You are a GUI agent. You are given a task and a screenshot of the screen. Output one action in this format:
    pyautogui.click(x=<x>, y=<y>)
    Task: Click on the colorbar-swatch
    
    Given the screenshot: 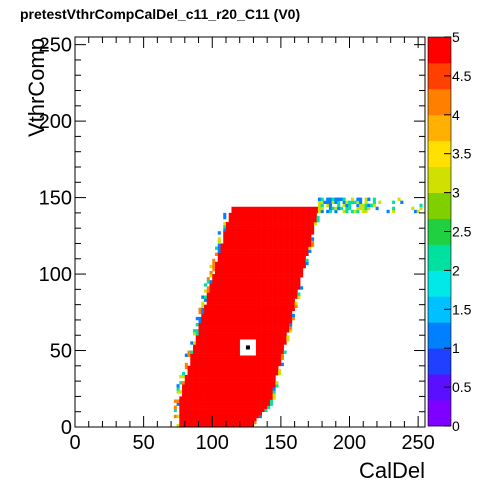 What is the action you would take?
    pyautogui.click(x=439, y=257)
    